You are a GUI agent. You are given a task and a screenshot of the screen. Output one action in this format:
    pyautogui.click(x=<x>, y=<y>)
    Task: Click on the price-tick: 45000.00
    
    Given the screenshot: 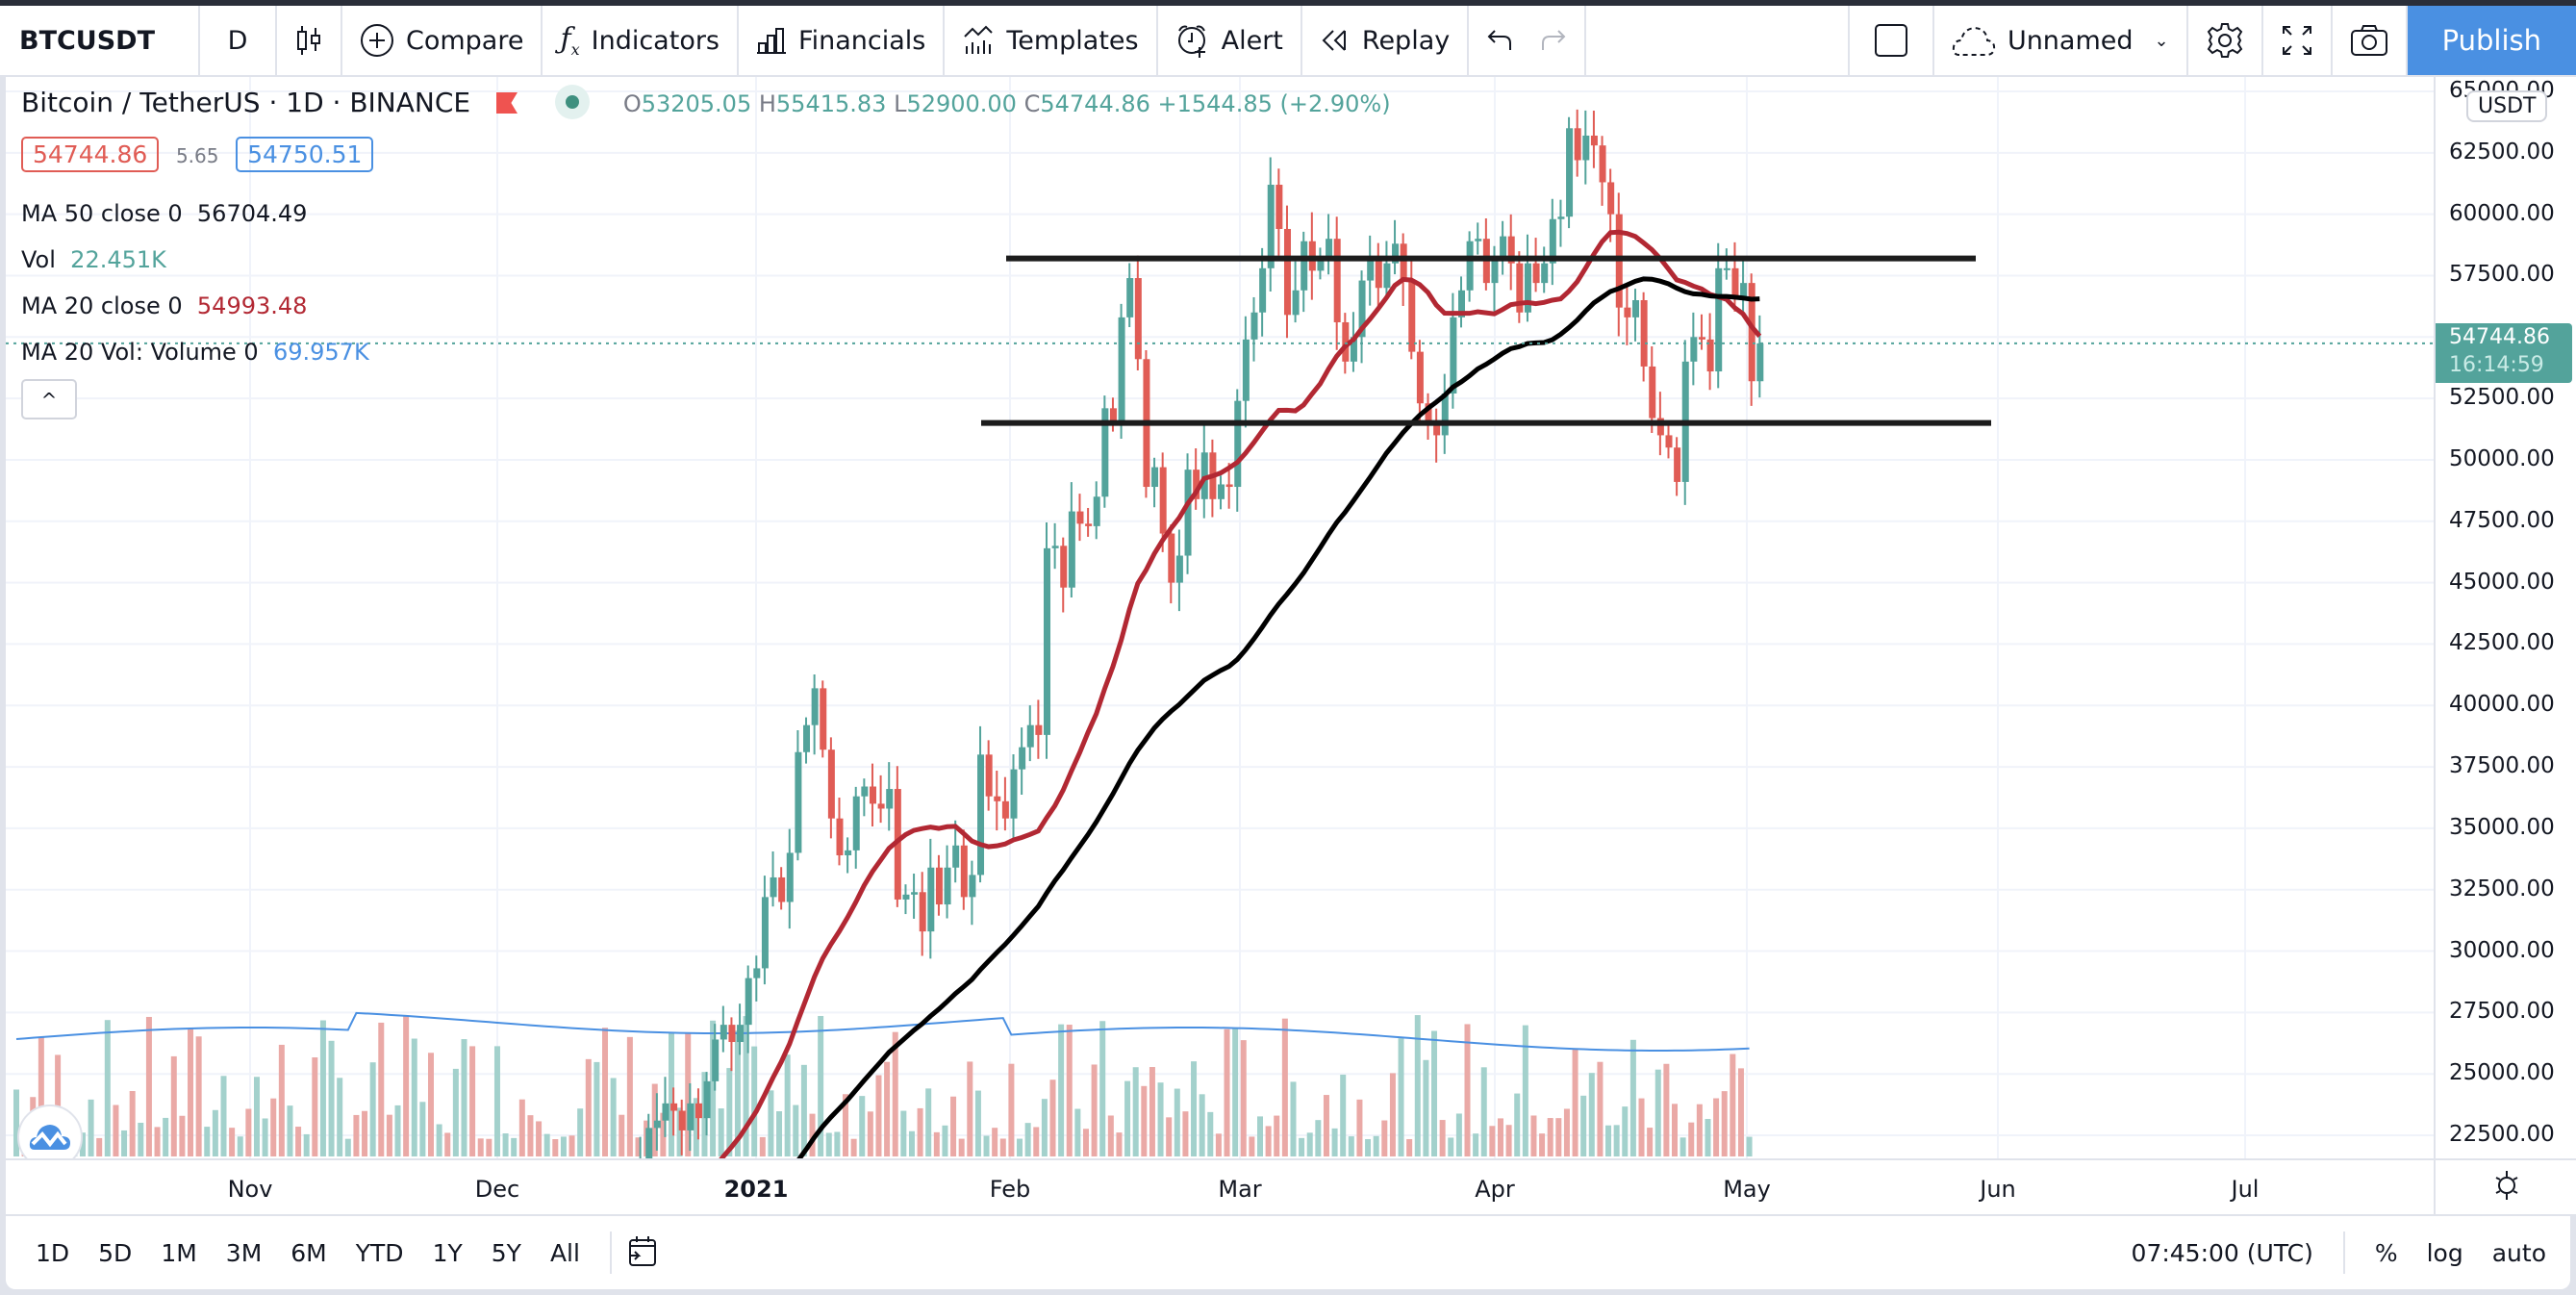 What is the action you would take?
    pyautogui.click(x=2502, y=582)
    